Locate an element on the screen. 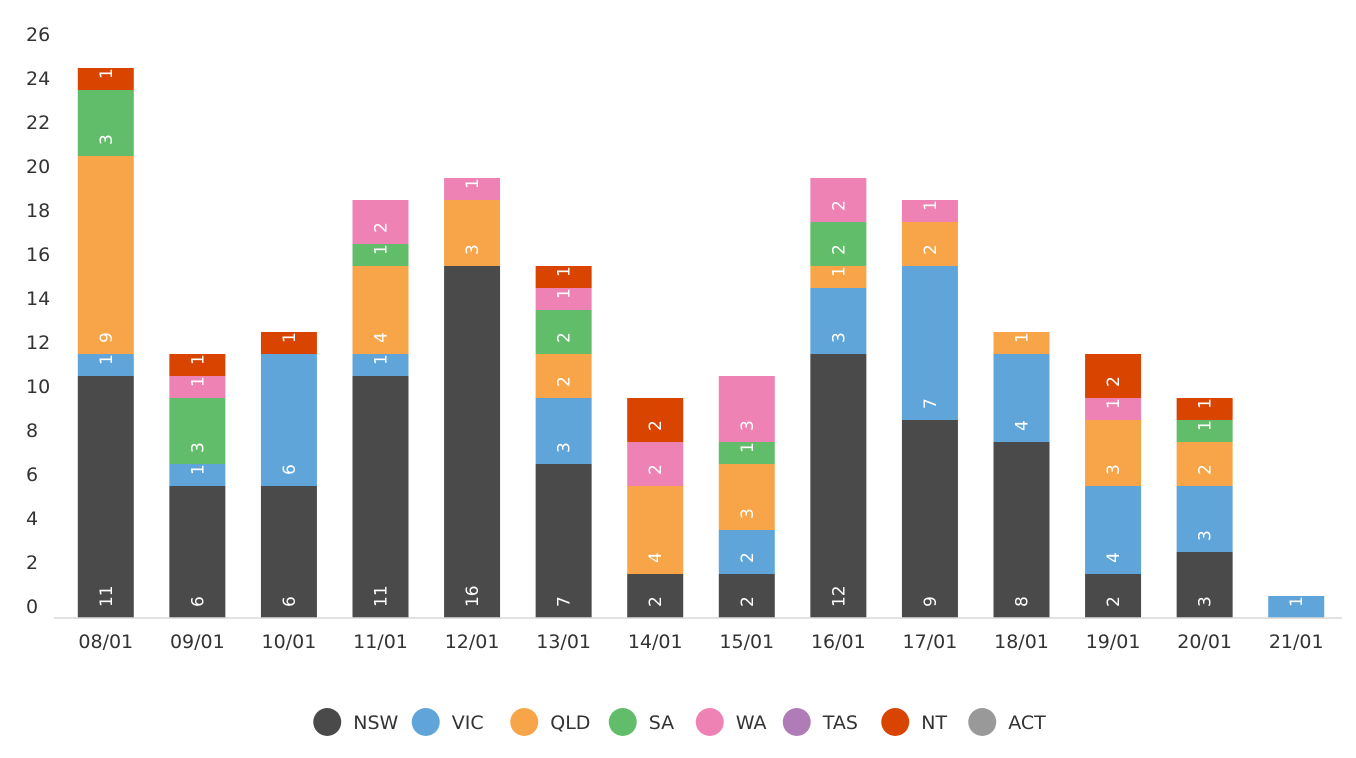 The height and width of the screenshot is (758, 1356). legend-item-nsw: NSW is located at coordinates (356, 722).